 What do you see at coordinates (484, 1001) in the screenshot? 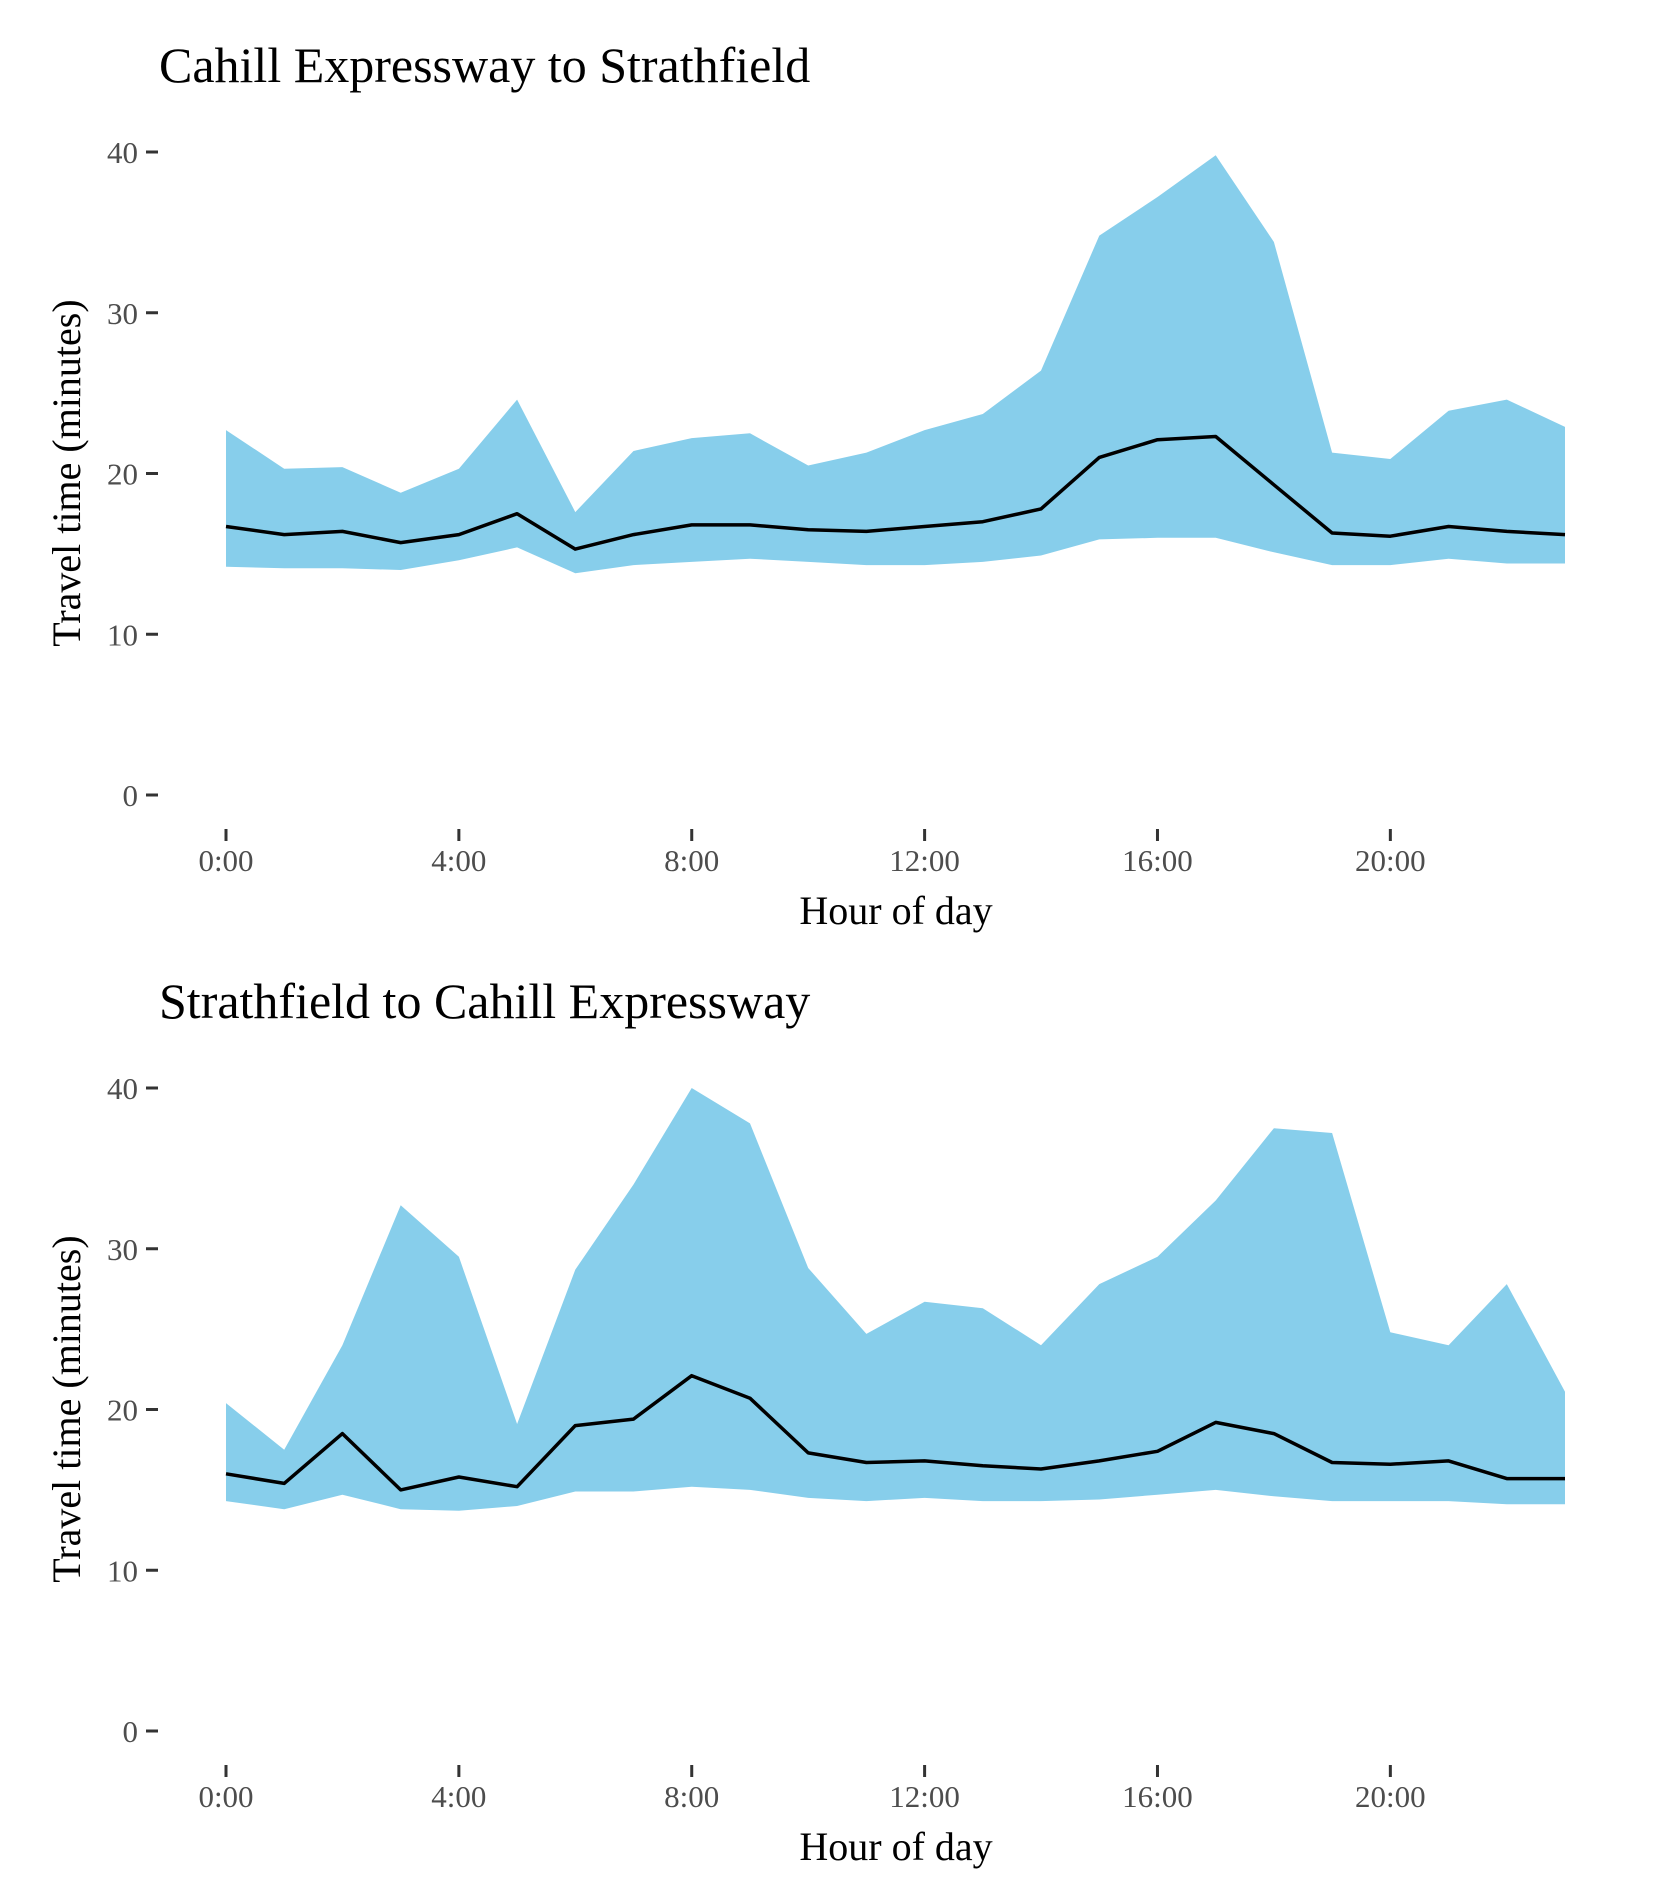
I see `chart-title: Strathfield to Cahill Expressway` at bounding box center [484, 1001].